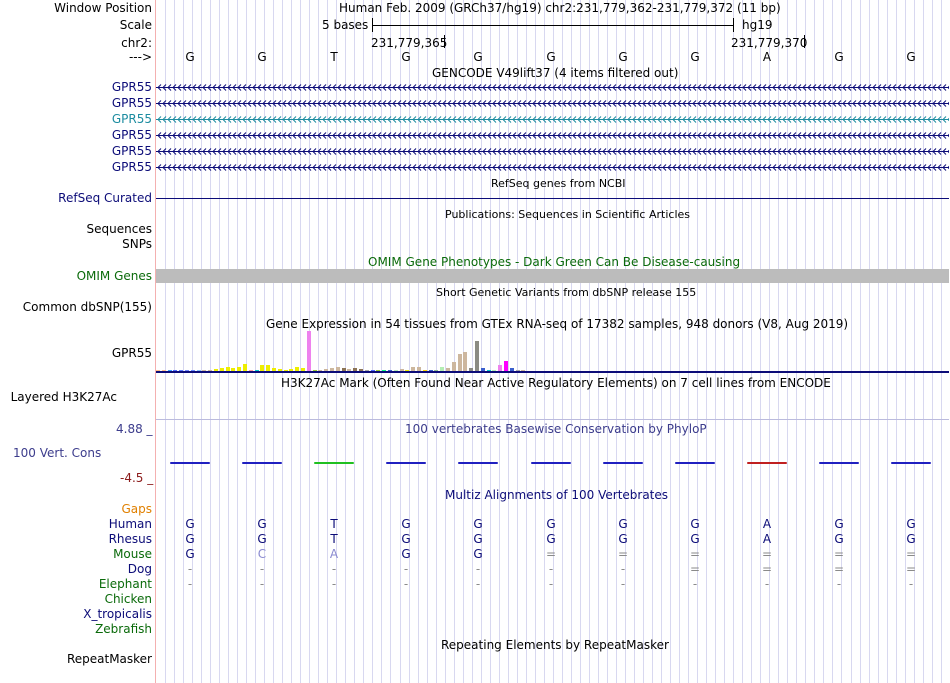 The image size is (950, 683). Describe the element at coordinates (63, 397) in the screenshot. I see `layered-h3k27ac-label: Layered H3K27Ac` at that location.